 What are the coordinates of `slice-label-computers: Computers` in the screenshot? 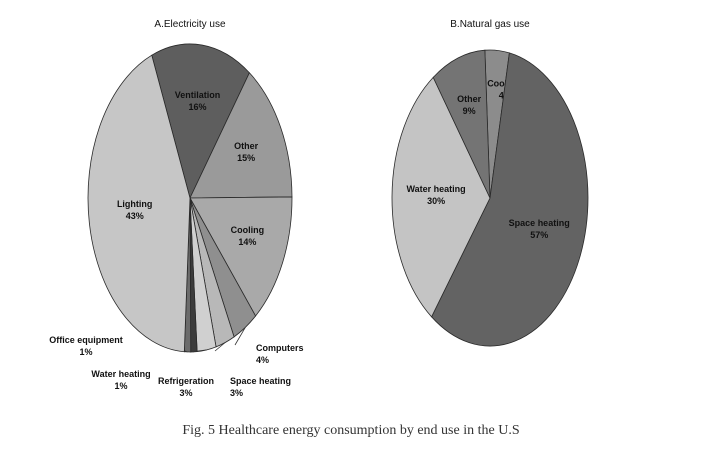 It's located at (280, 348).